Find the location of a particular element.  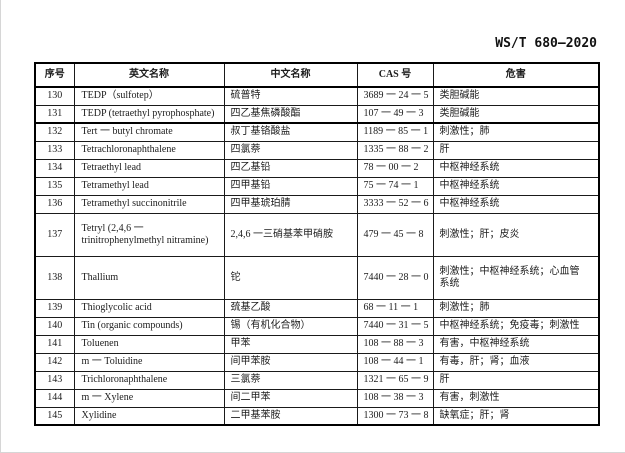

cell-serial-number: 136 is located at coordinates (54, 204).